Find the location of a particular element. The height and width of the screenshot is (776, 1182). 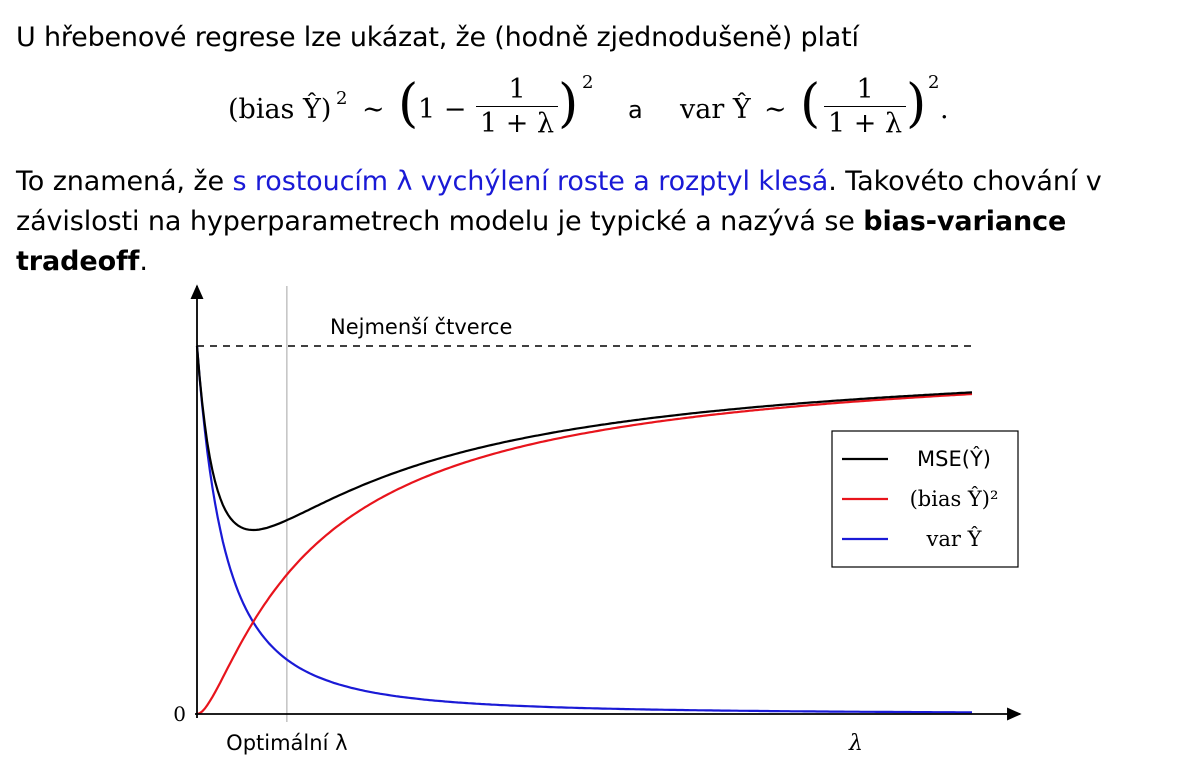

formula-bias-sup: 2 is located at coordinates (342, 98).